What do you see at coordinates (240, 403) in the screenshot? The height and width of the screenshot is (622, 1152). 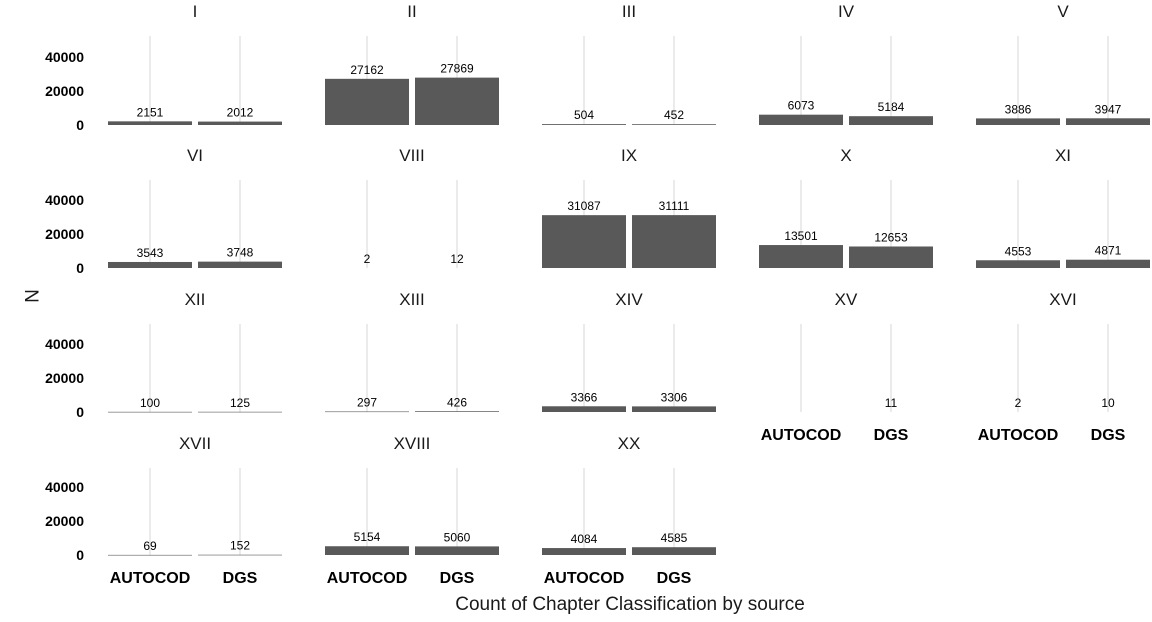 I see `bar-value-label: 125` at bounding box center [240, 403].